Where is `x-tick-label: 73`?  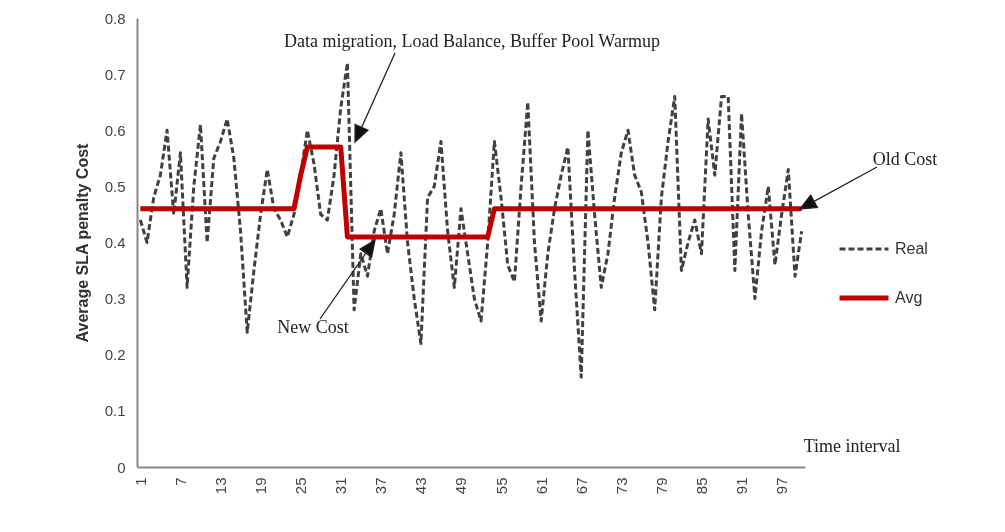
x-tick-label: 73 is located at coordinates (621, 486).